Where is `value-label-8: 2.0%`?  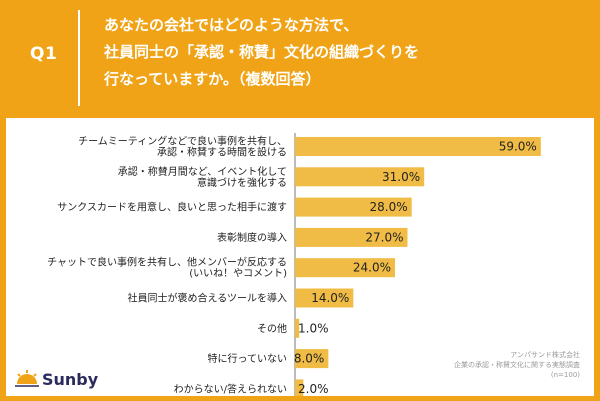
value-label-8: 2.0% is located at coordinates (313, 389).